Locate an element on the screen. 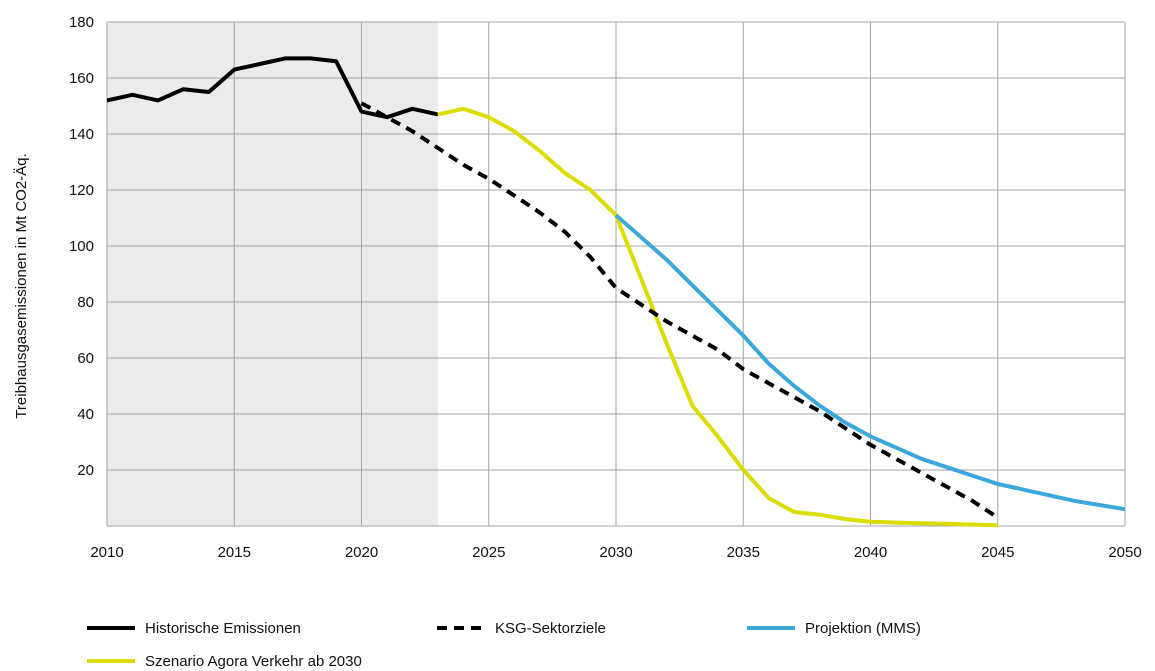 This screenshot has height=671, width=1155. legend-item-szenario-agora-verkehr-ab-2030: Szenario Agora Verkehr ab 2030 is located at coordinates (224, 661).